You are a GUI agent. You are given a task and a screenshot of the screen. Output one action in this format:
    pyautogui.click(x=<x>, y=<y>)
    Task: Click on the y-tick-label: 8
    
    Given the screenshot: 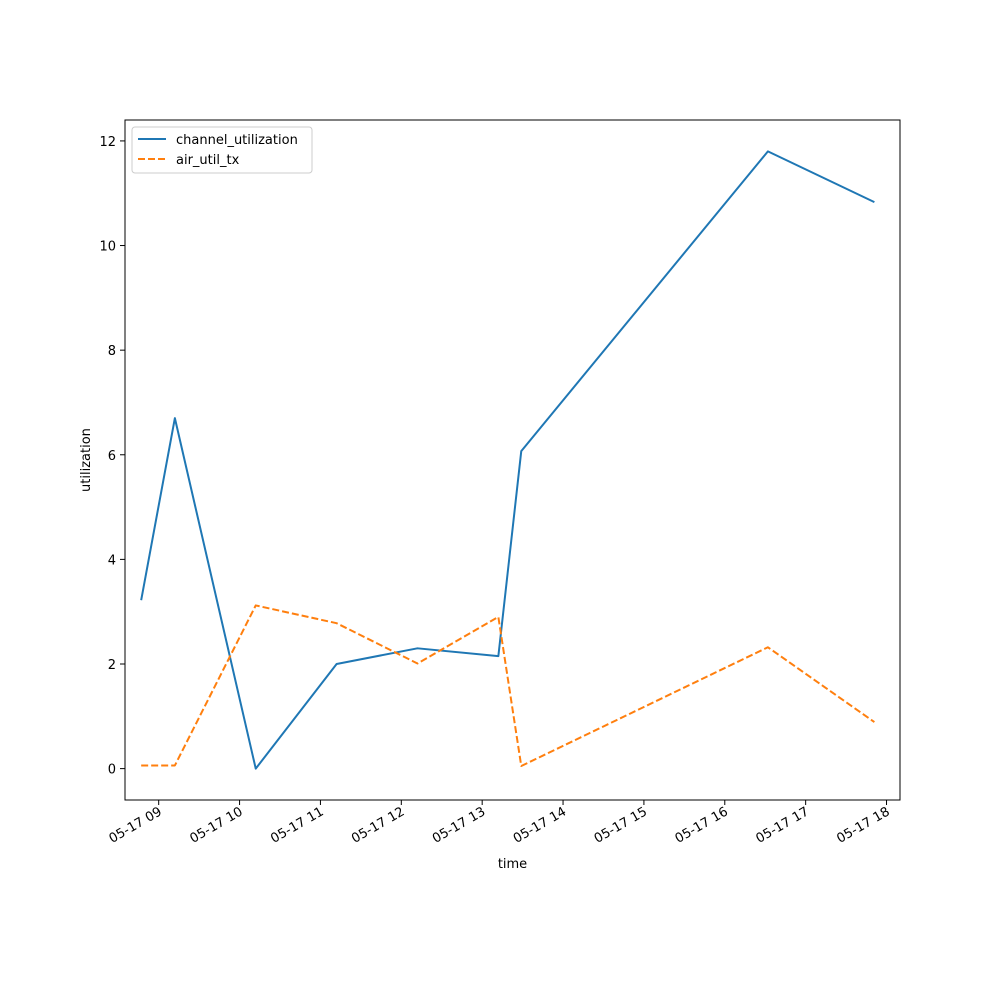 What is the action you would take?
    pyautogui.click(x=112, y=351)
    